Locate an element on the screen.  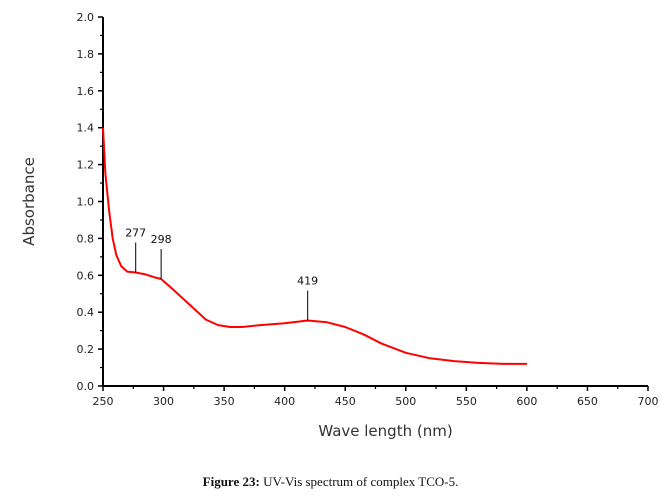
x-tick-label: 250 is located at coordinates (103, 401).